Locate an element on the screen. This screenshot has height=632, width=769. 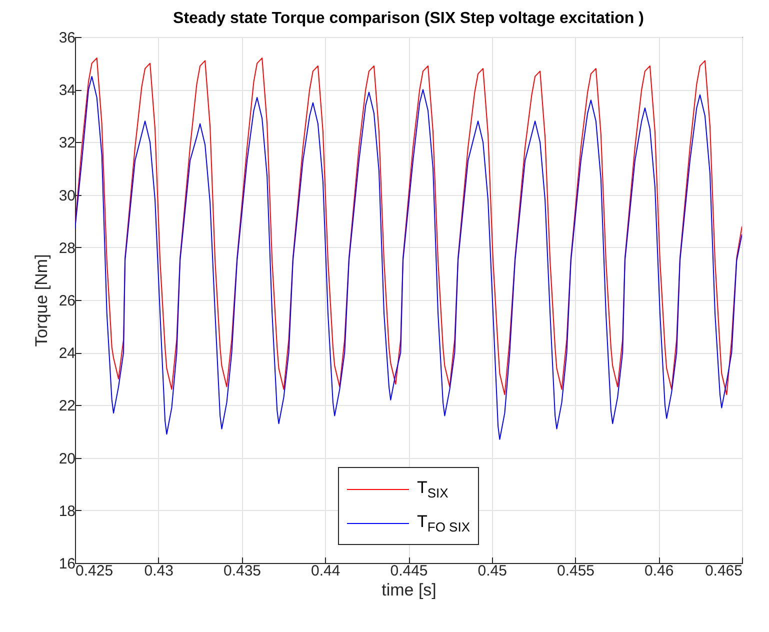
y-tick-label: 30 is located at coordinates (67, 195).